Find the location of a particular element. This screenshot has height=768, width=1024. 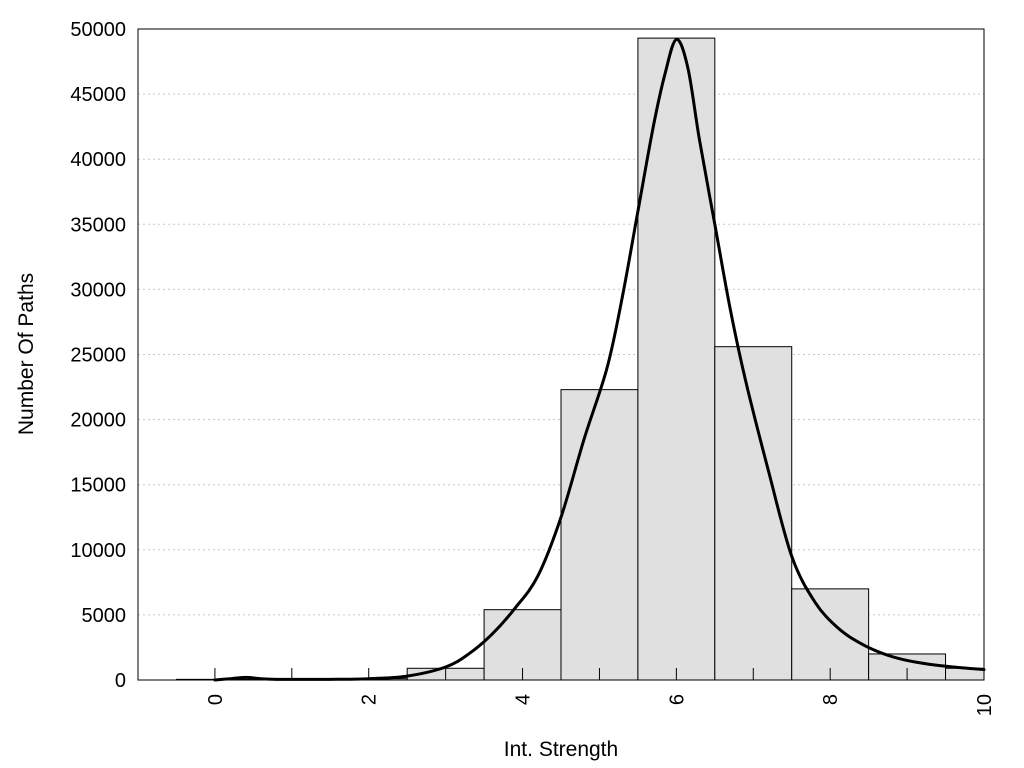

x-axis-title: Int. Strength is located at coordinates (561, 749).